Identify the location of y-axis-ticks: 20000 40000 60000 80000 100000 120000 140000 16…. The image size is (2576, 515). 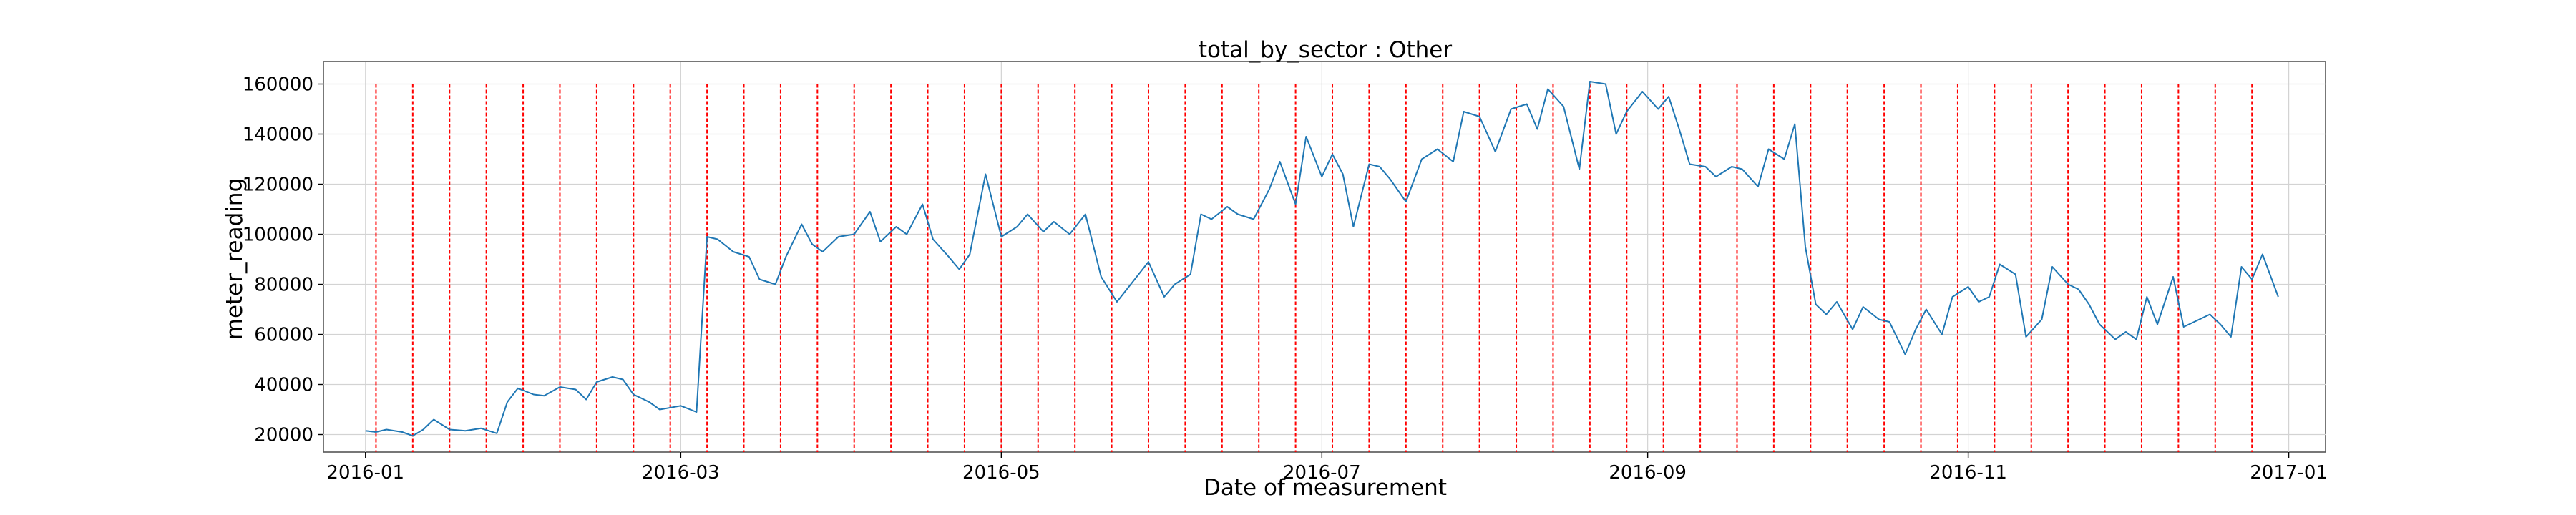
(283, 260).